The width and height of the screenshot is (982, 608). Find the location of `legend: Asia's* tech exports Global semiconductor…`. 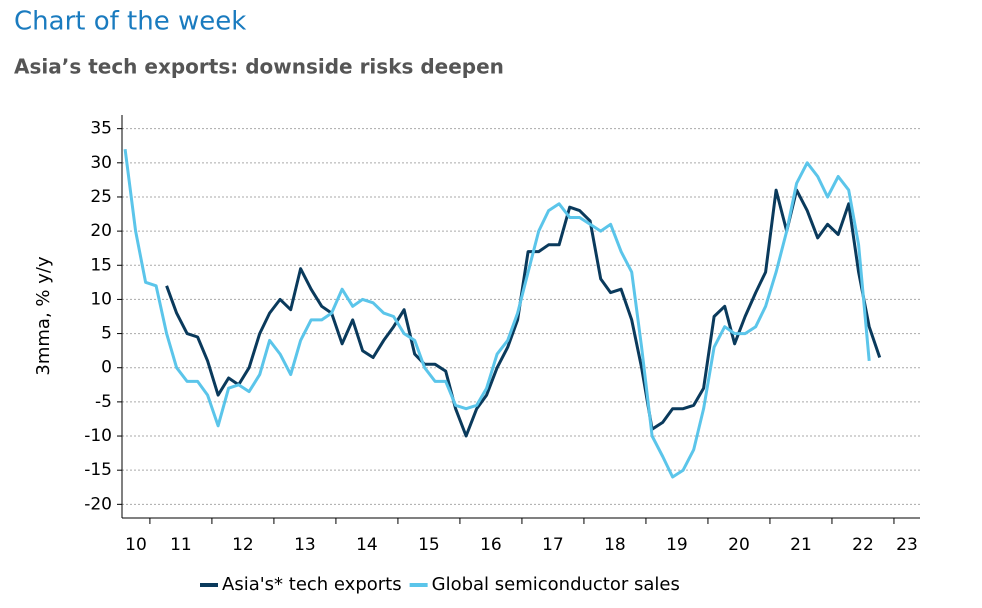

legend: Asia's* tech exports Global semiconductor… is located at coordinates (440, 584).